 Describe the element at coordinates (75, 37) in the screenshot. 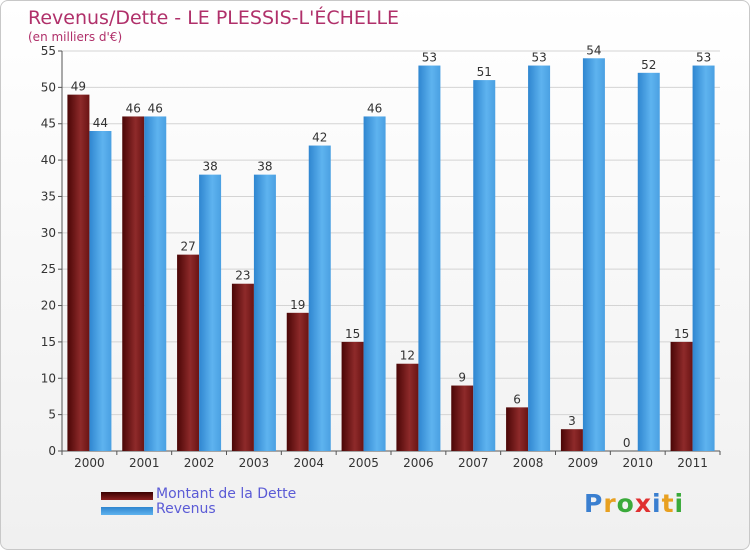

I see `chart-subtitle: (en milliers d'€)` at that location.